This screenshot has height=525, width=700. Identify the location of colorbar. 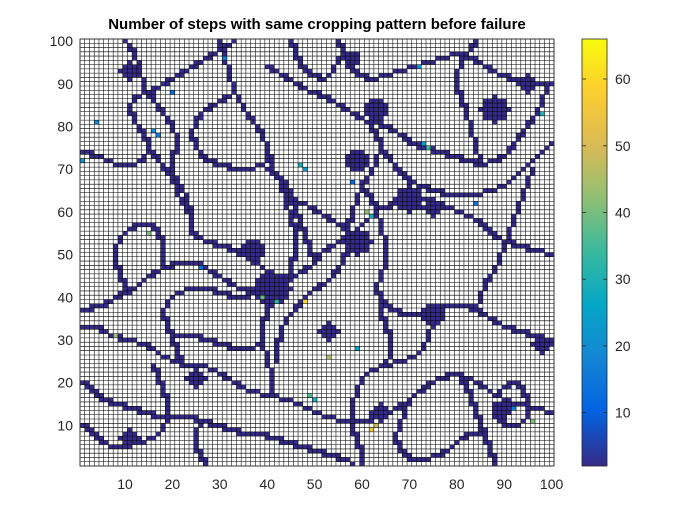
(594, 252).